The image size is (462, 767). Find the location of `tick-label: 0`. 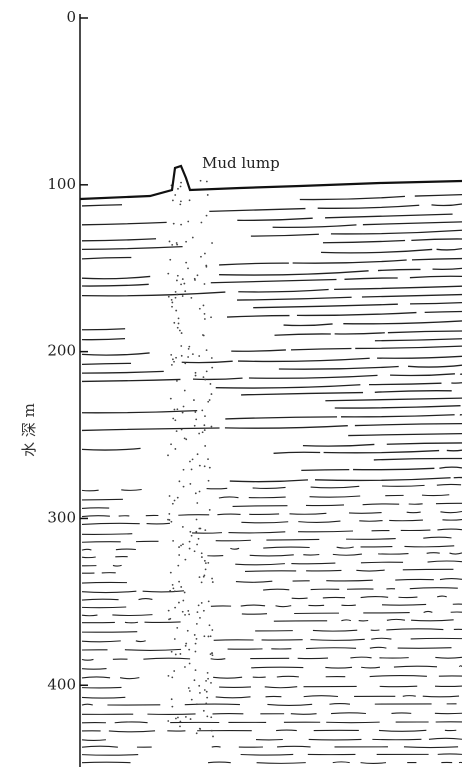

tick-label: 0 is located at coordinates (71, 17).